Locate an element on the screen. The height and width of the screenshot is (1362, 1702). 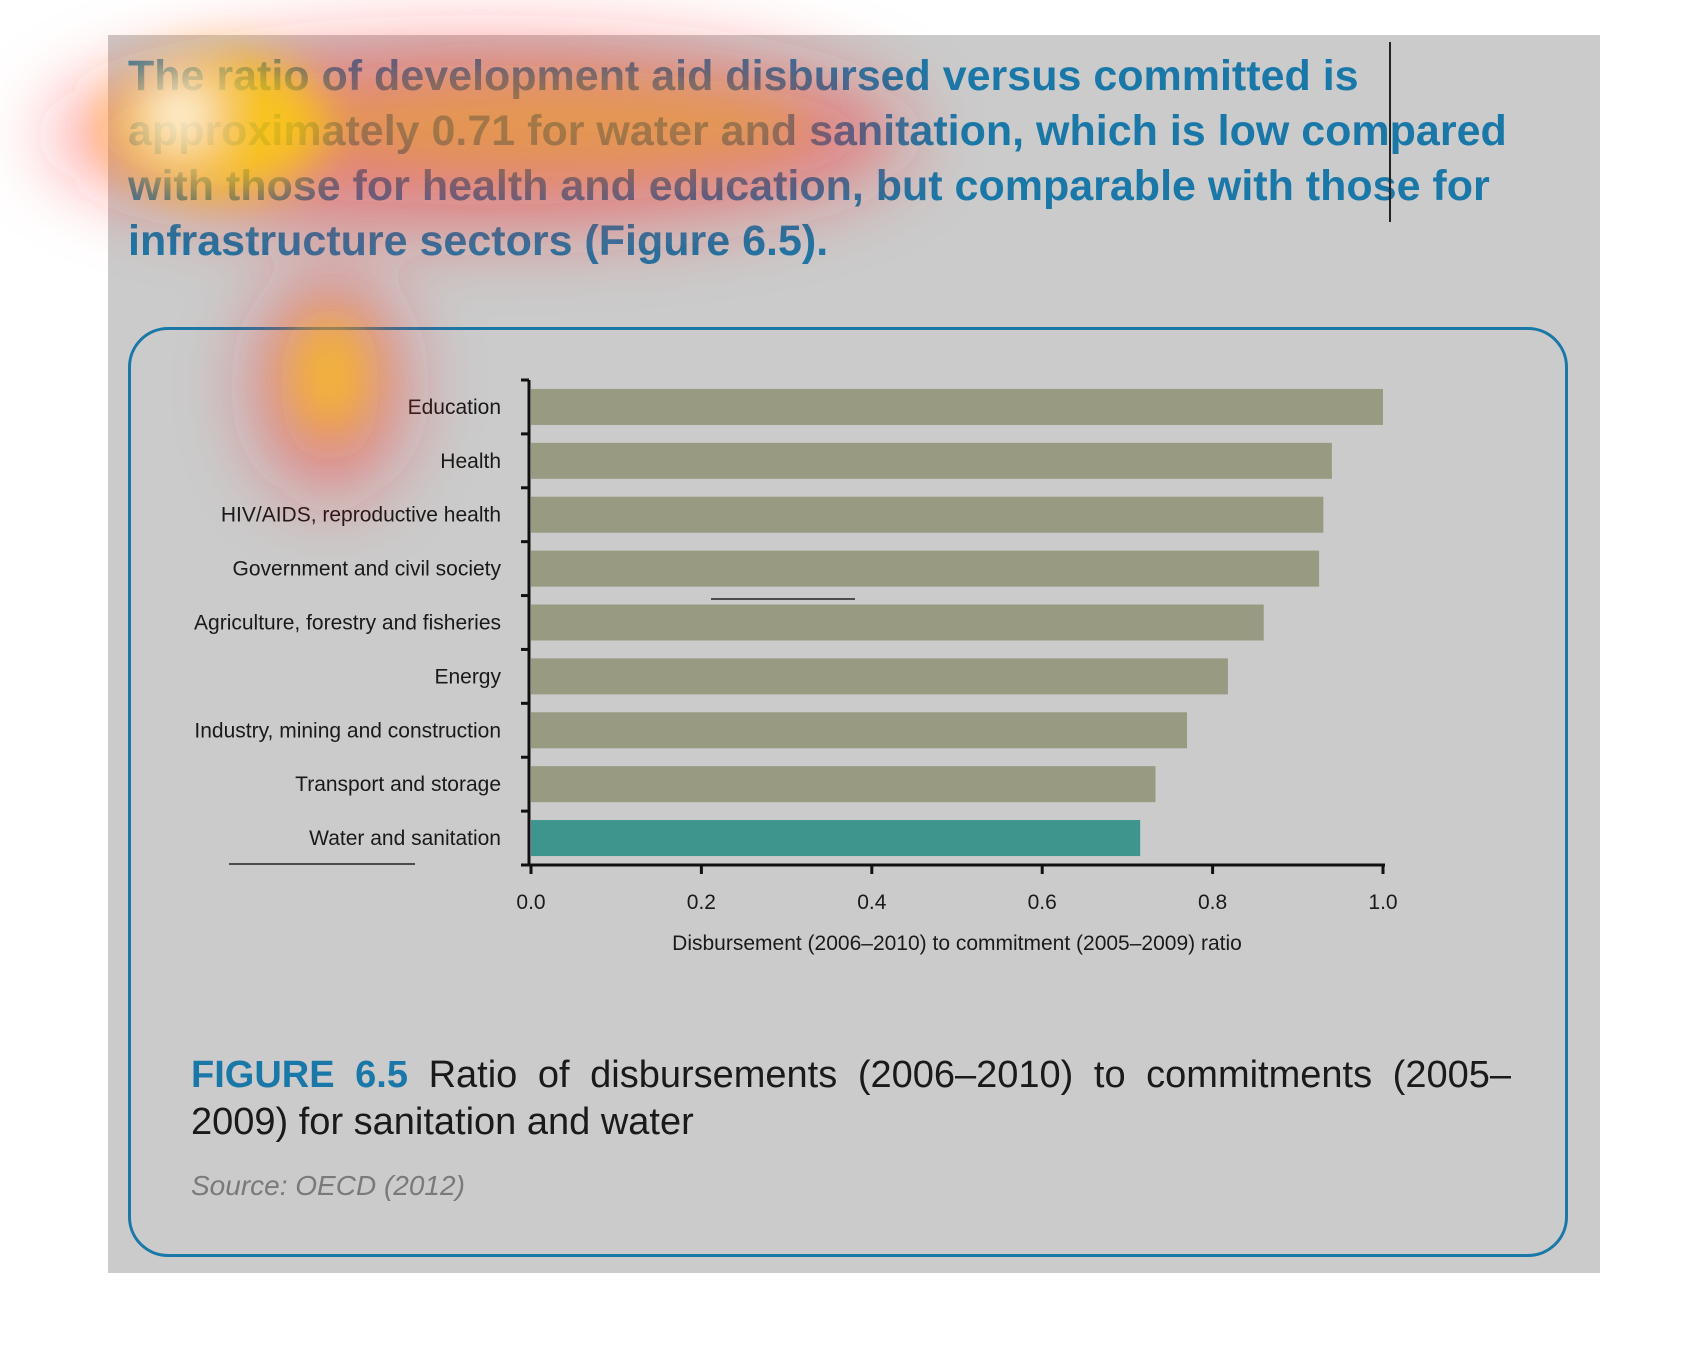
category-label: Education is located at coordinates (454, 407).